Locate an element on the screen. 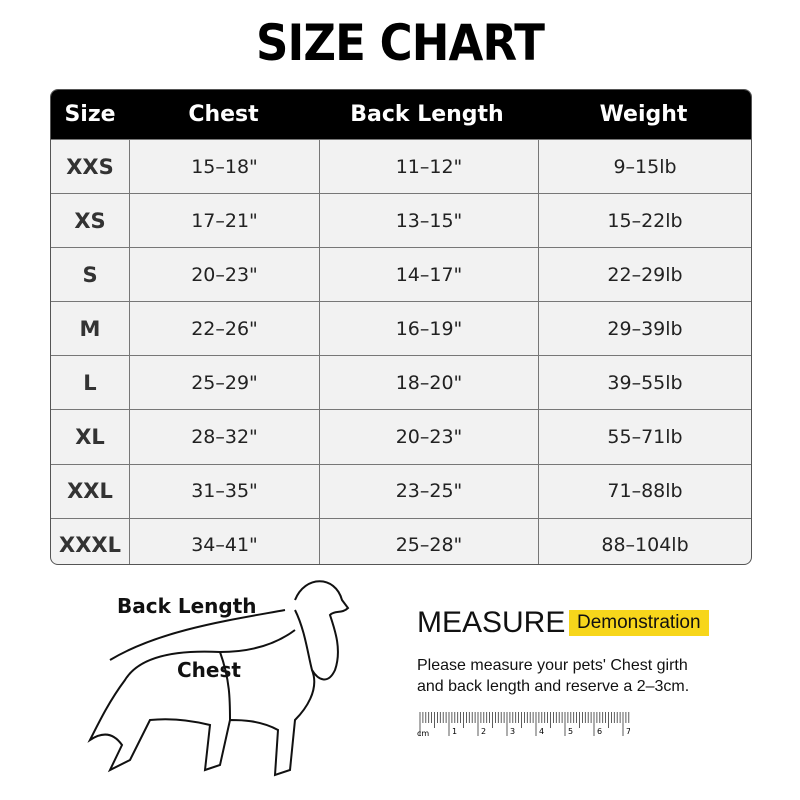 The height and width of the screenshot is (800, 800). header-size: Size is located at coordinates (90, 114).